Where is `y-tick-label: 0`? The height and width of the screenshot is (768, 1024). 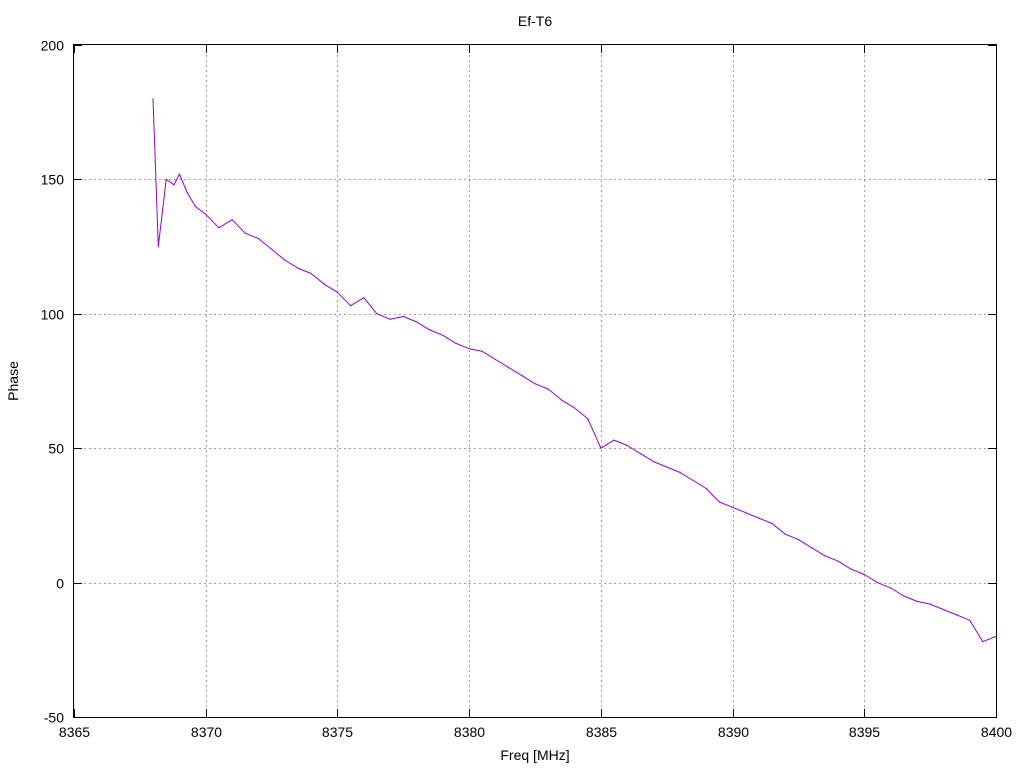
y-tick-label: 0 is located at coordinates (60, 584).